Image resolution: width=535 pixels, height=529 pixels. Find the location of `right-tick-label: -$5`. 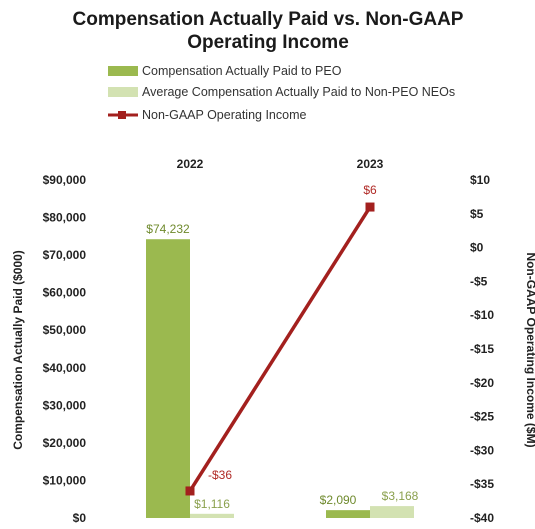

right-tick-label: -$5 is located at coordinates (479, 281).